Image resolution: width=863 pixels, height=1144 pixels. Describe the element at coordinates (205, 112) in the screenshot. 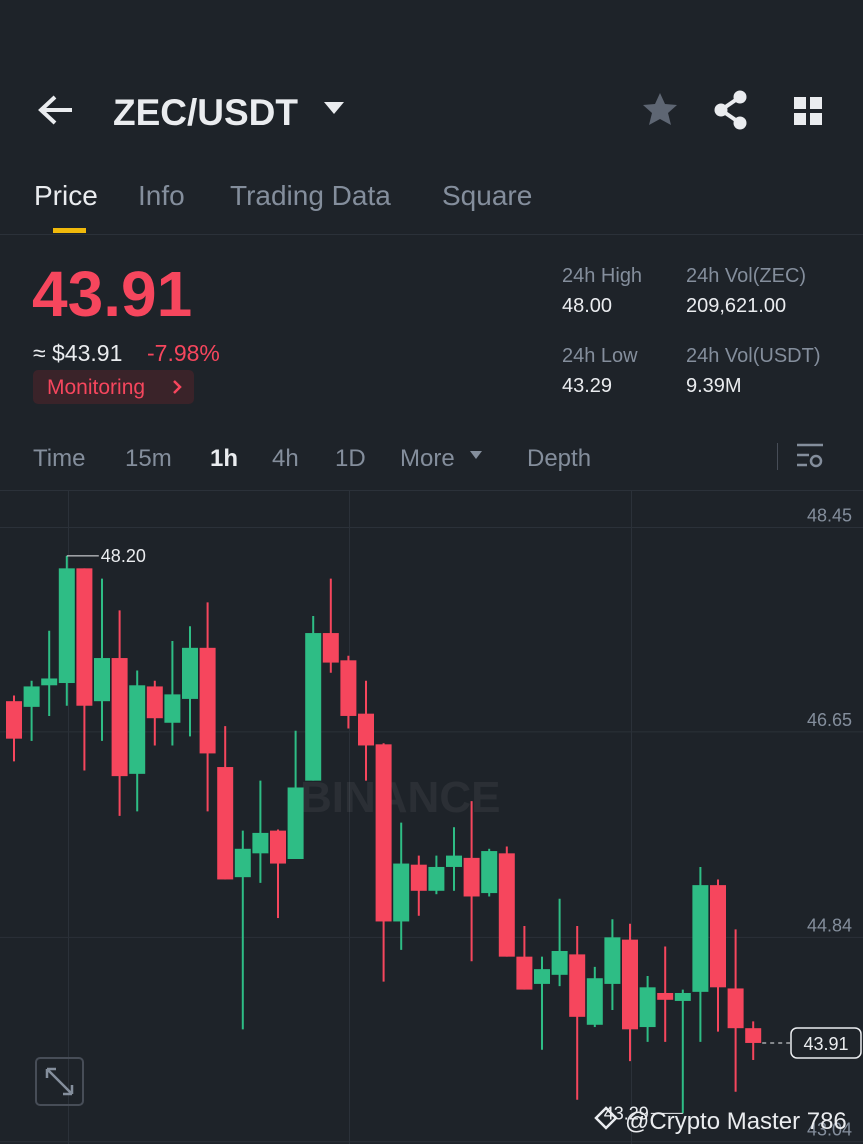

I see `pair-title: ZEC/USDT` at that location.